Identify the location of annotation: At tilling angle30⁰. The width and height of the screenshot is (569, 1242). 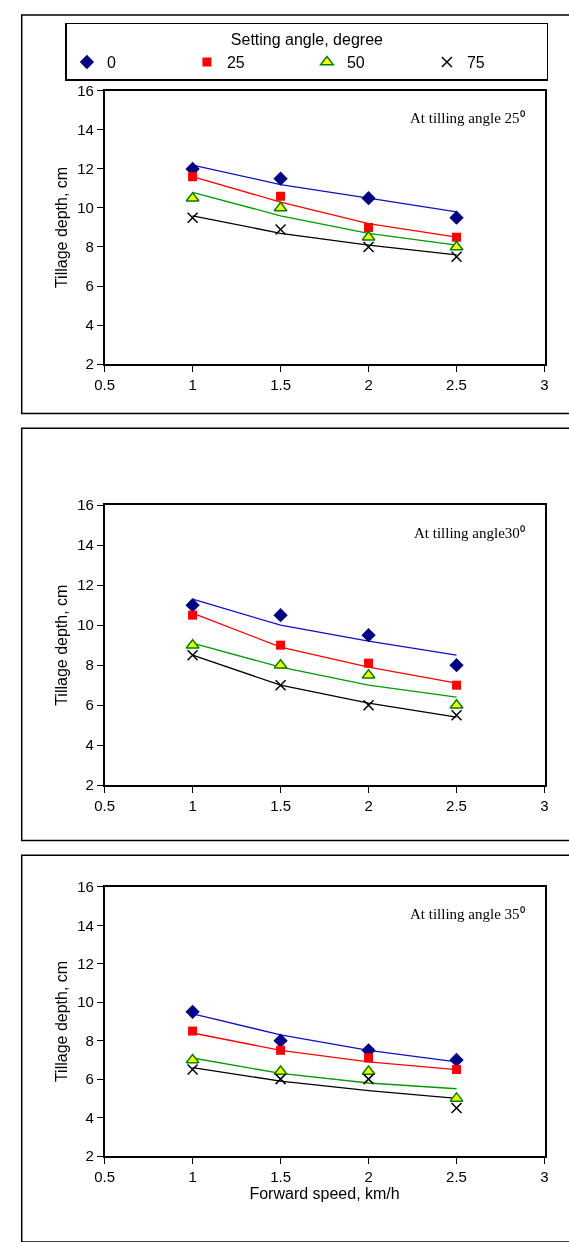
(469, 533).